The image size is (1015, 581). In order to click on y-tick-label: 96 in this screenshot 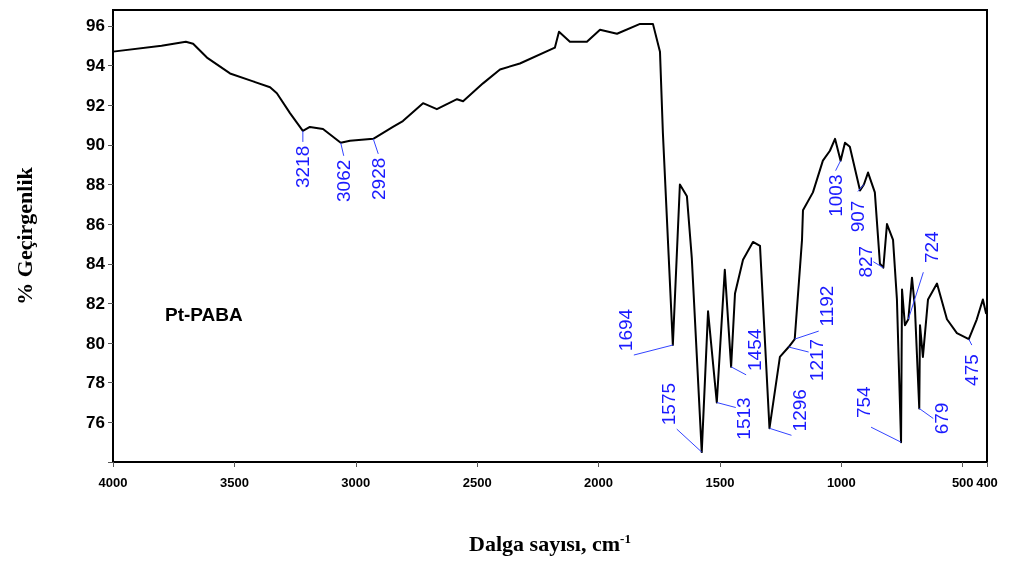, I will do `click(95, 26)`.